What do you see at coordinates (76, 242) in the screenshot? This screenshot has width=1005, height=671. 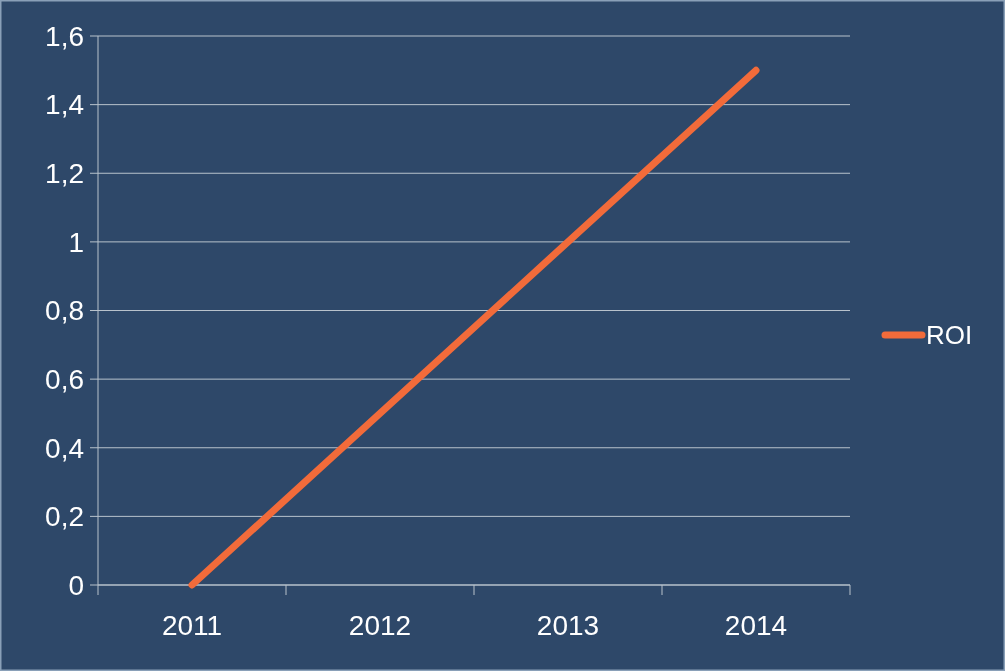 I see `y-tick-label: 1` at bounding box center [76, 242].